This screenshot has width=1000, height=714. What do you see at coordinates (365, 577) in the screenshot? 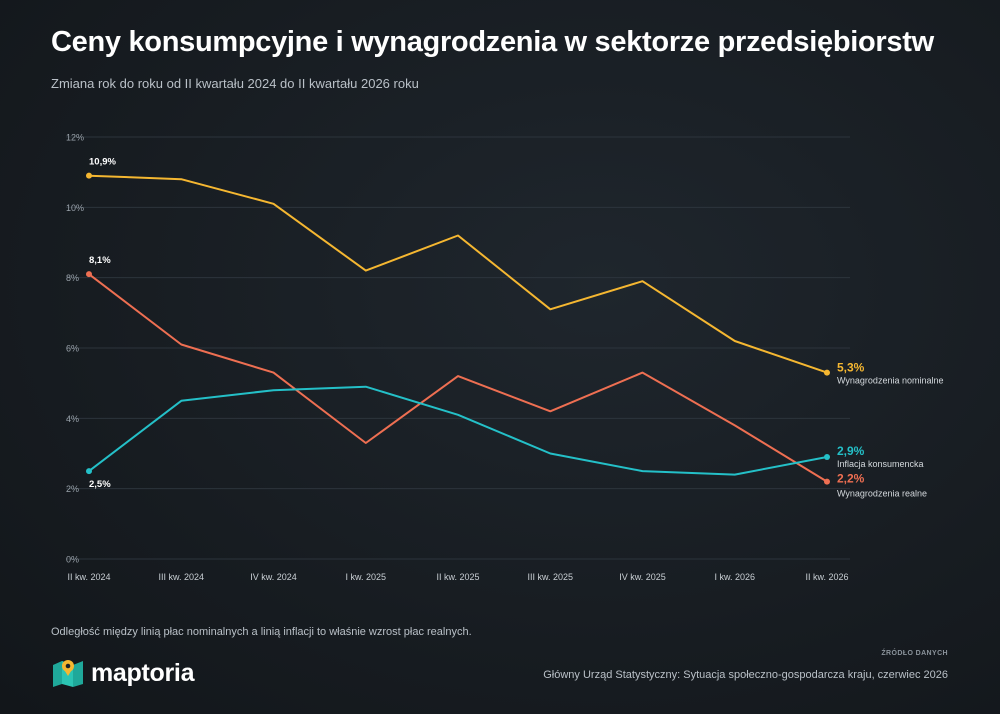
I see `x-tick-label: I kw. 2025` at bounding box center [365, 577].